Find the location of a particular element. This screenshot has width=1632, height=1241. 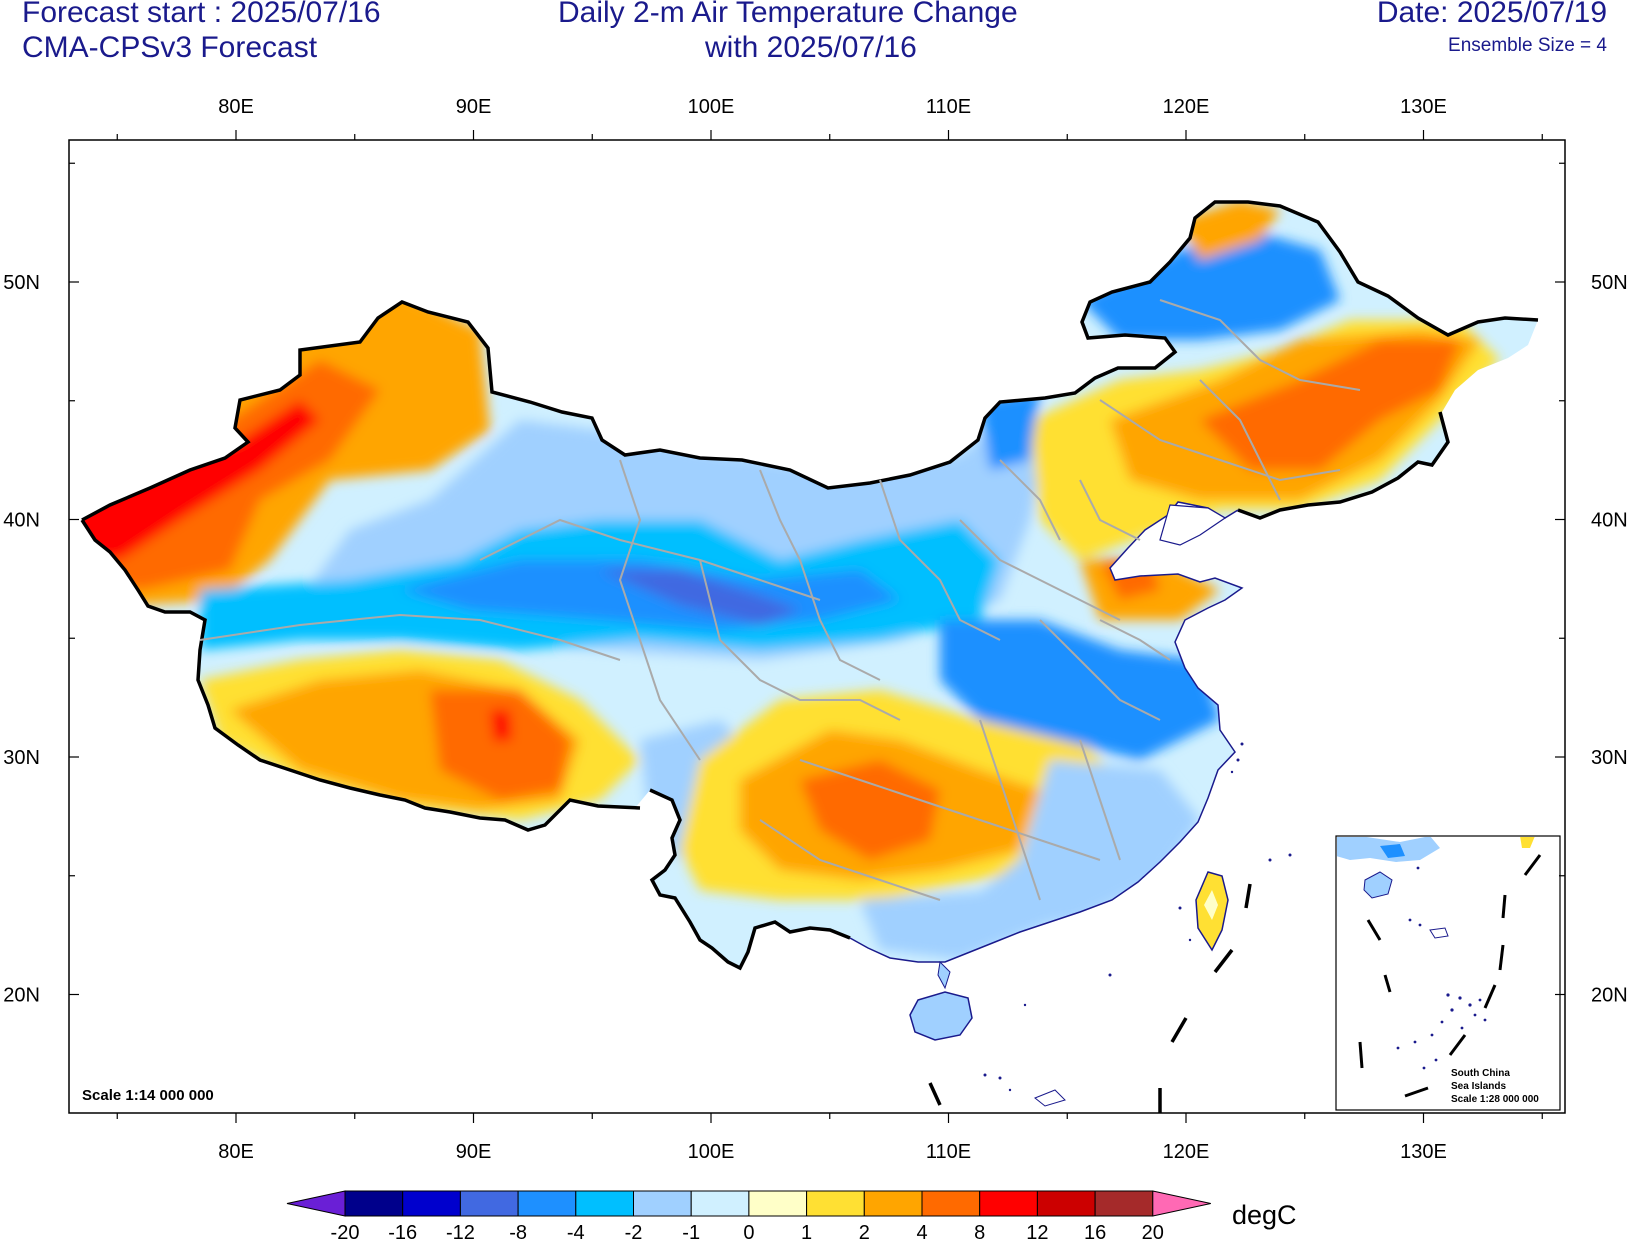

map-title-line1: Daily 2-m Air Temperature Change is located at coordinates (788, 14).